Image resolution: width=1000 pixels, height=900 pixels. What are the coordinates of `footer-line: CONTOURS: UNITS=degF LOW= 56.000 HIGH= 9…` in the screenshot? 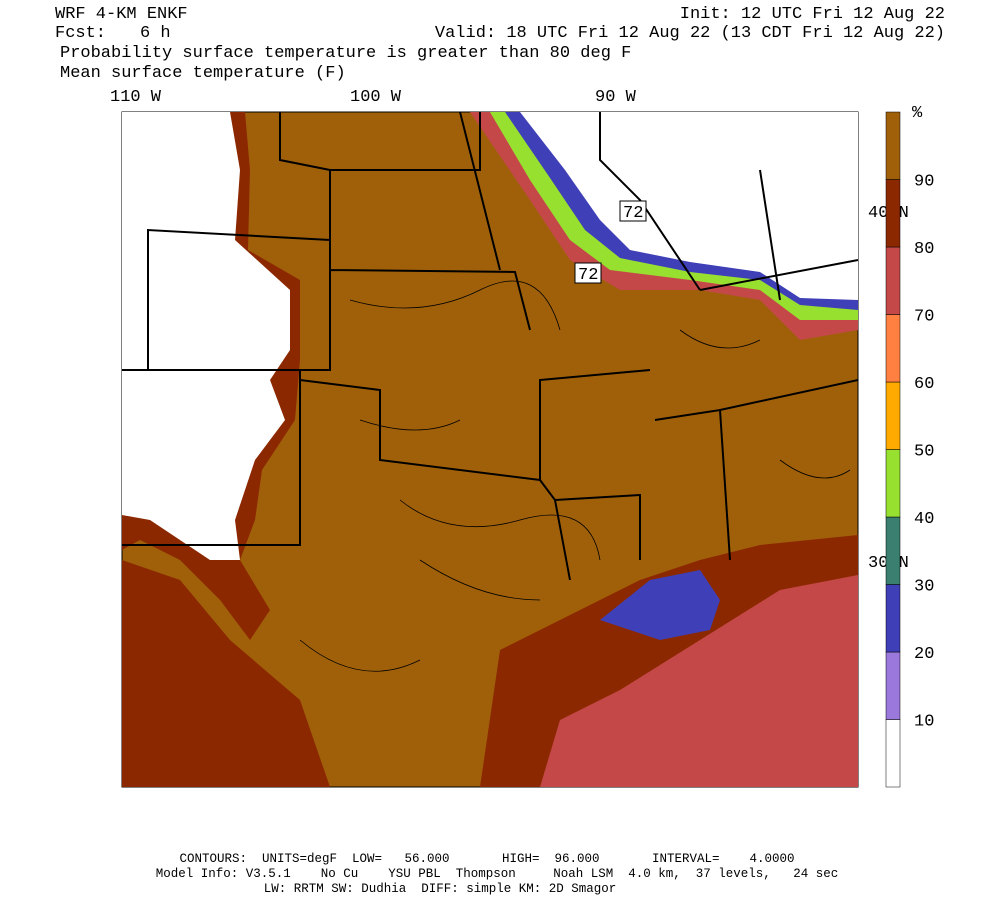 It's located at (486, 859).